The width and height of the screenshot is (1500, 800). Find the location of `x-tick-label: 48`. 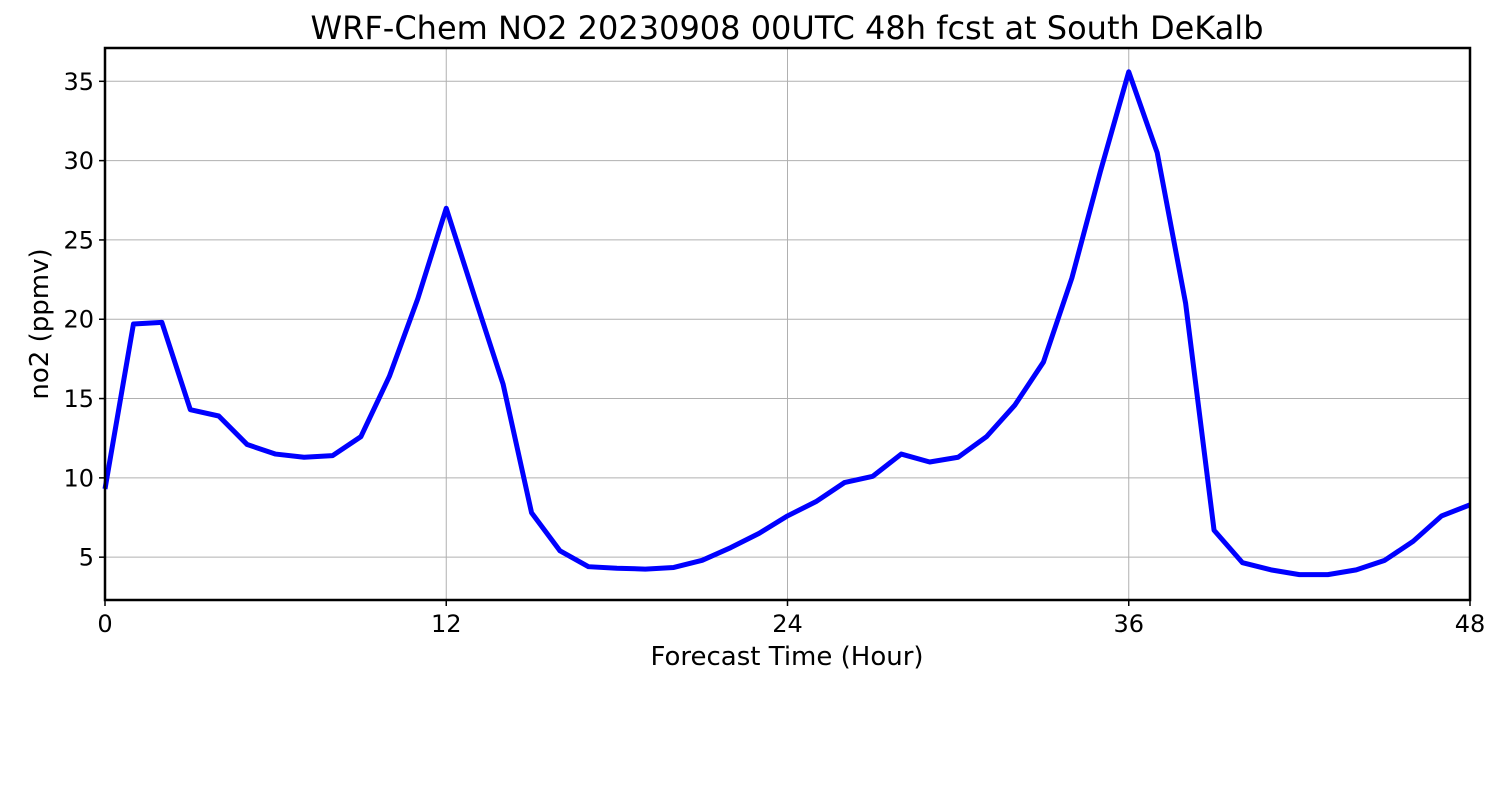

x-tick-label: 48 is located at coordinates (1470, 624).